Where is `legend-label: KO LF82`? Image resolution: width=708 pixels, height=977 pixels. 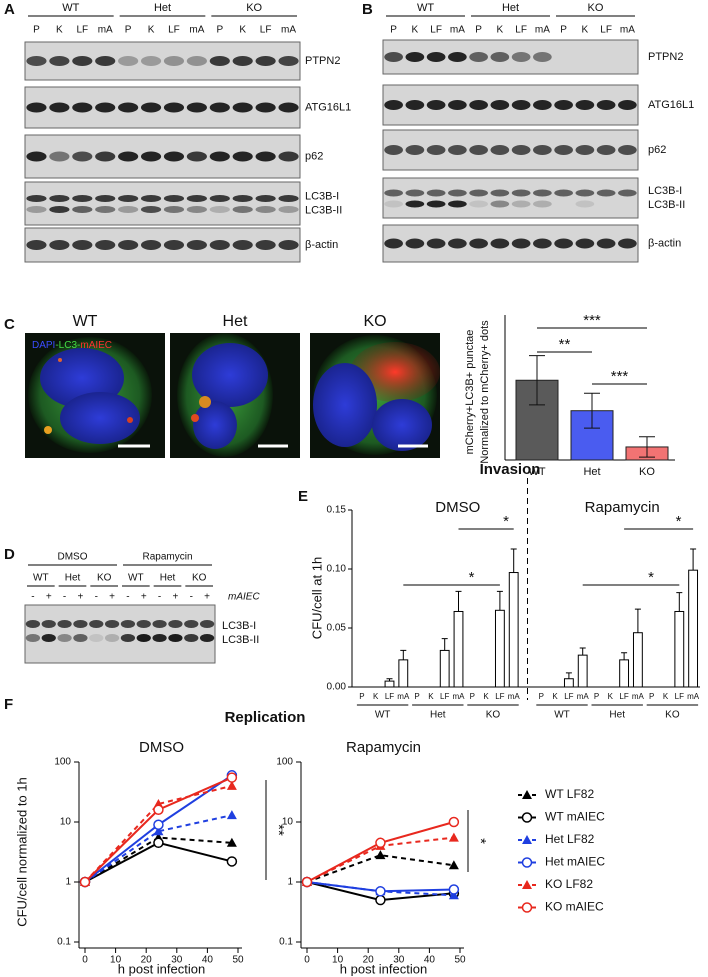 legend-label: KO LF82 is located at coordinates (569, 884).